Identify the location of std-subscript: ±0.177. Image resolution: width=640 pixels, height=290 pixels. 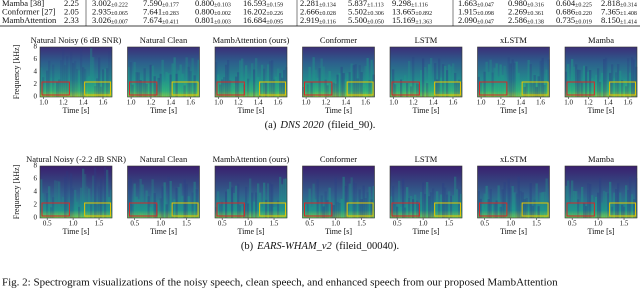
(170, 6).